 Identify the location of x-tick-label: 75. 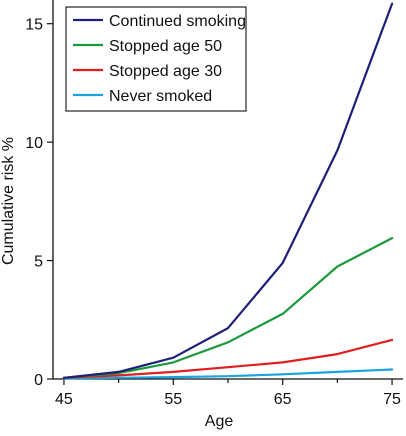
(392, 399).